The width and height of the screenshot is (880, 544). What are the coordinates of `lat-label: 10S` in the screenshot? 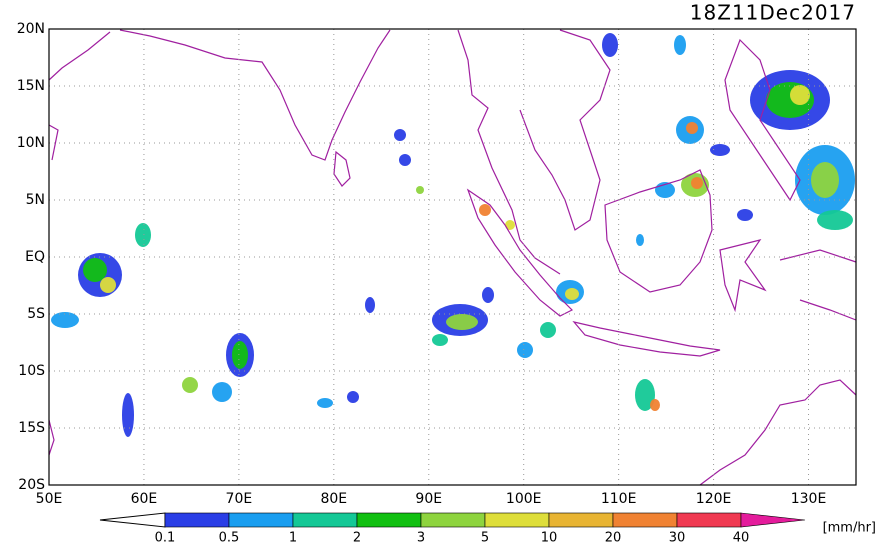 It's located at (31, 371).